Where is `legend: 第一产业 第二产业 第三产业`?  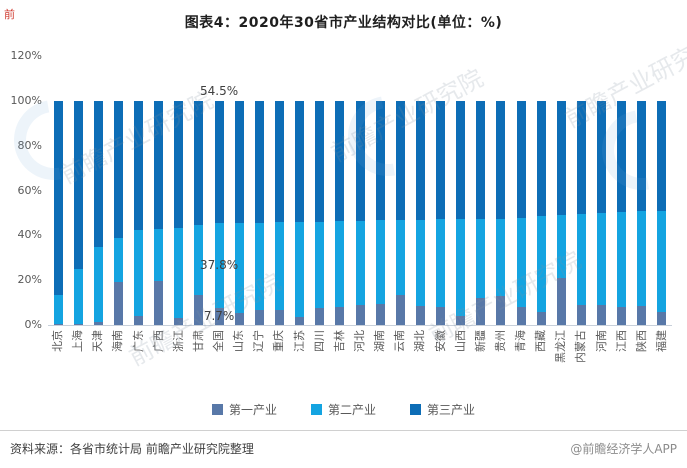
legend: 第一产业 第二产业 第三产业 is located at coordinates (343, 409).